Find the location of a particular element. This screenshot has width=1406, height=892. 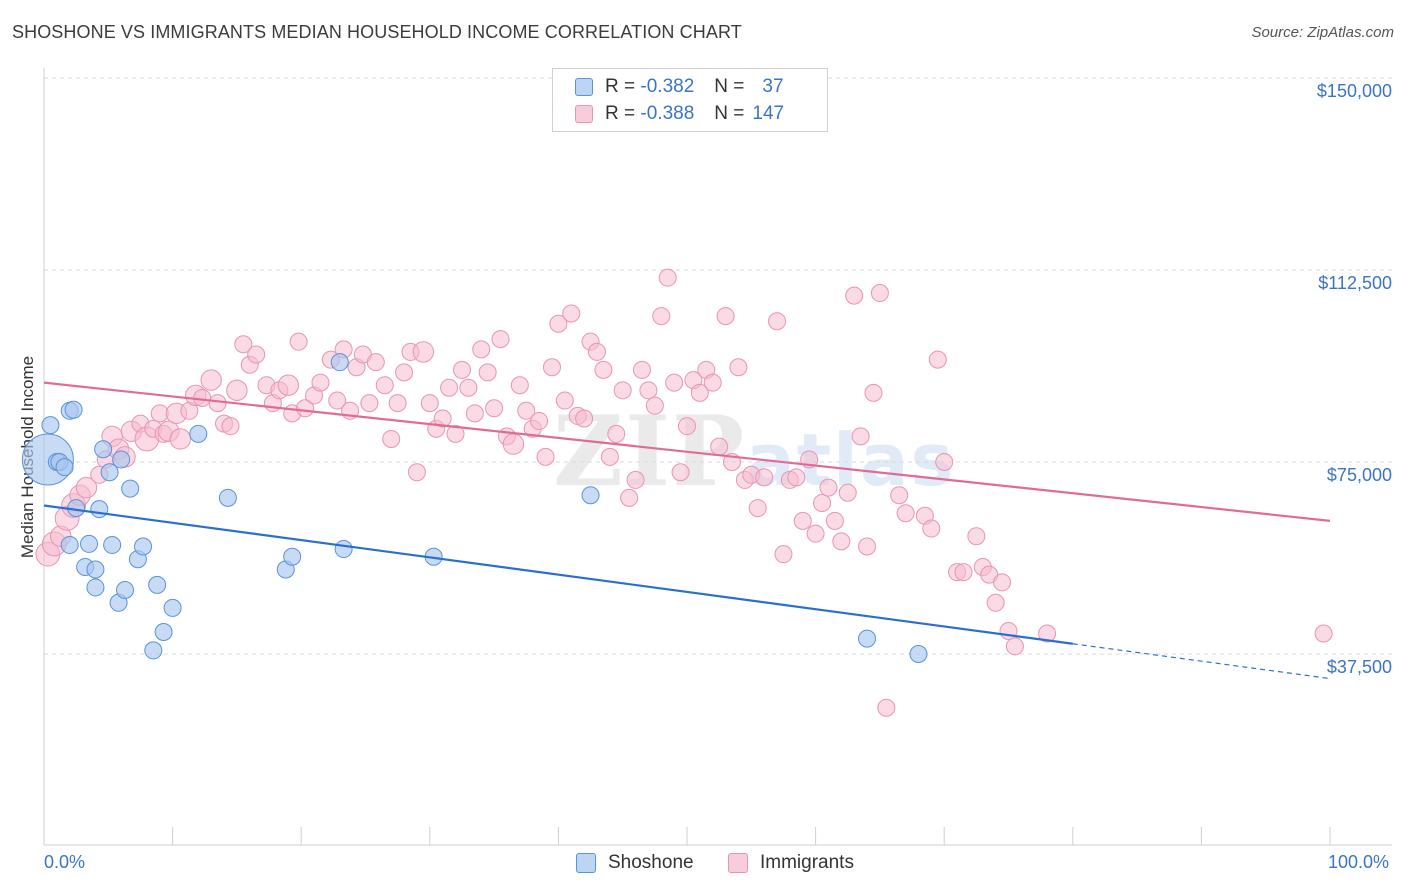

bottom-legend-shoshone: Shoshone is located at coordinates (635, 863).